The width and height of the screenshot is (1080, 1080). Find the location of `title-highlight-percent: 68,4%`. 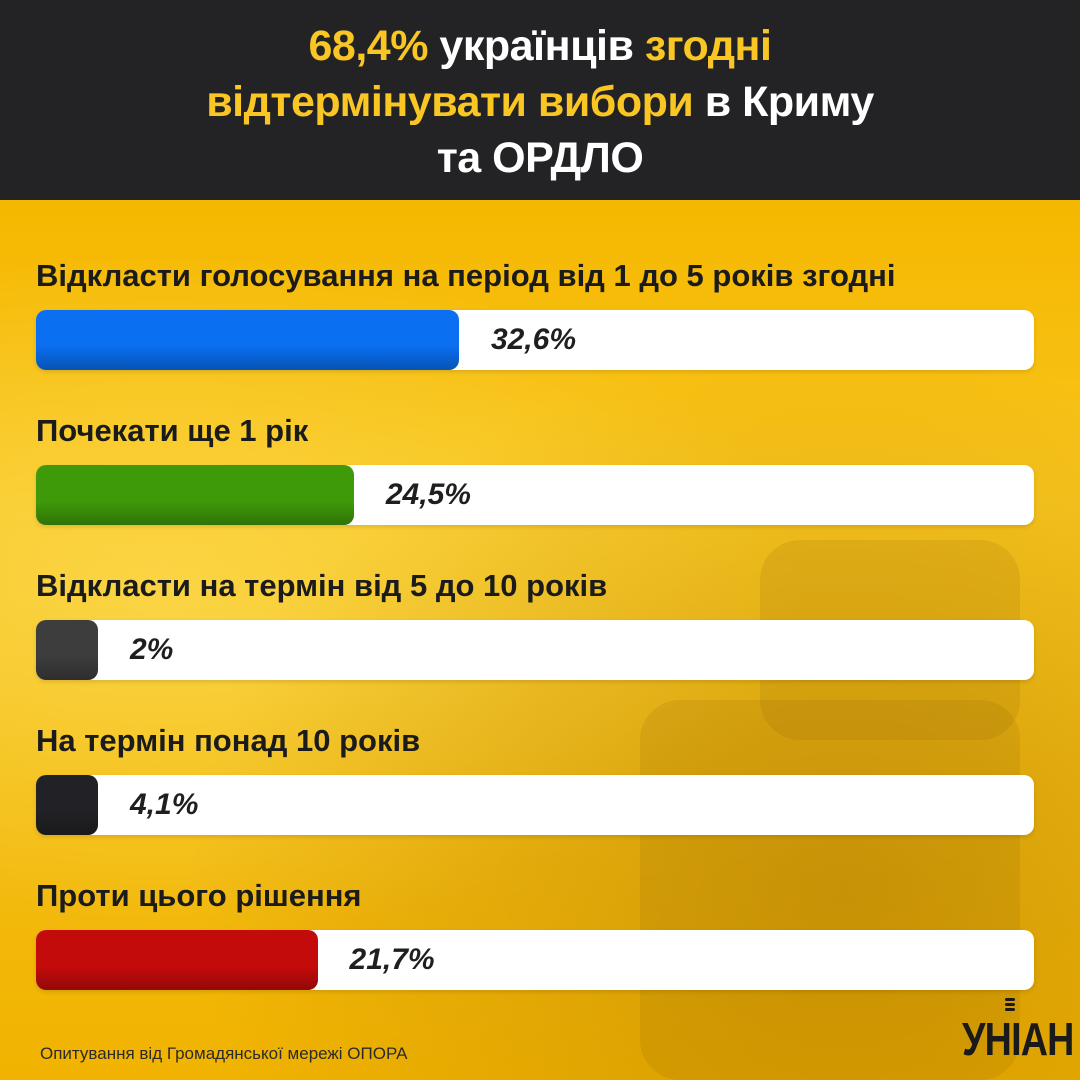

title-highlight-percent: 68,4% is located at coordinates (368, 46).